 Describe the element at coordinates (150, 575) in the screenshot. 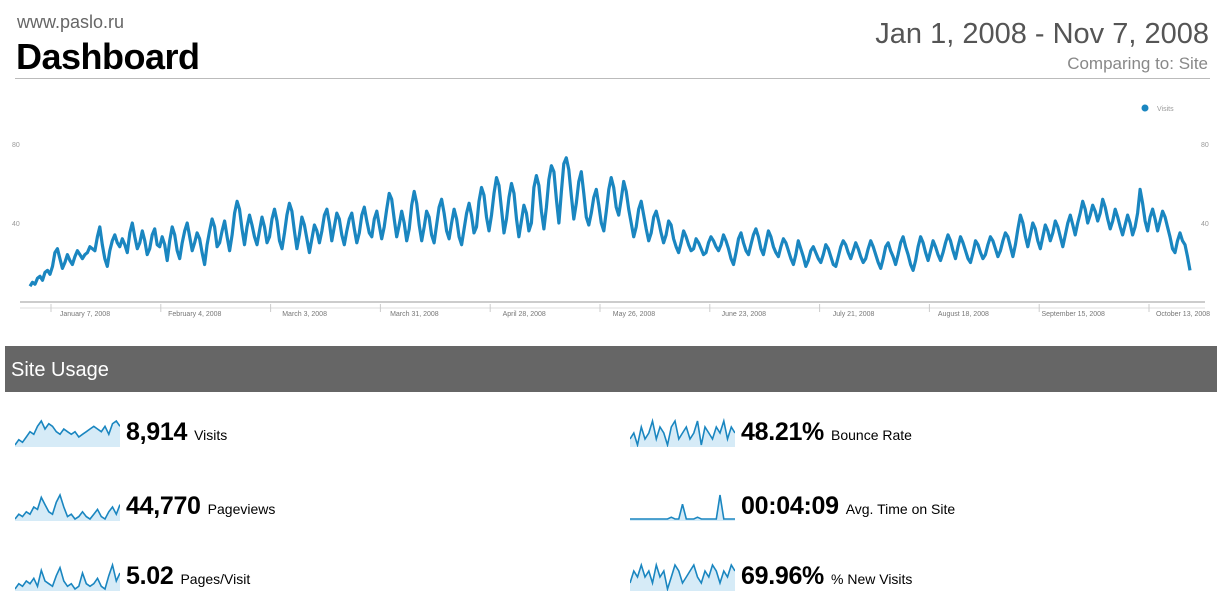

I see `metric-value: 5.02` at that location.